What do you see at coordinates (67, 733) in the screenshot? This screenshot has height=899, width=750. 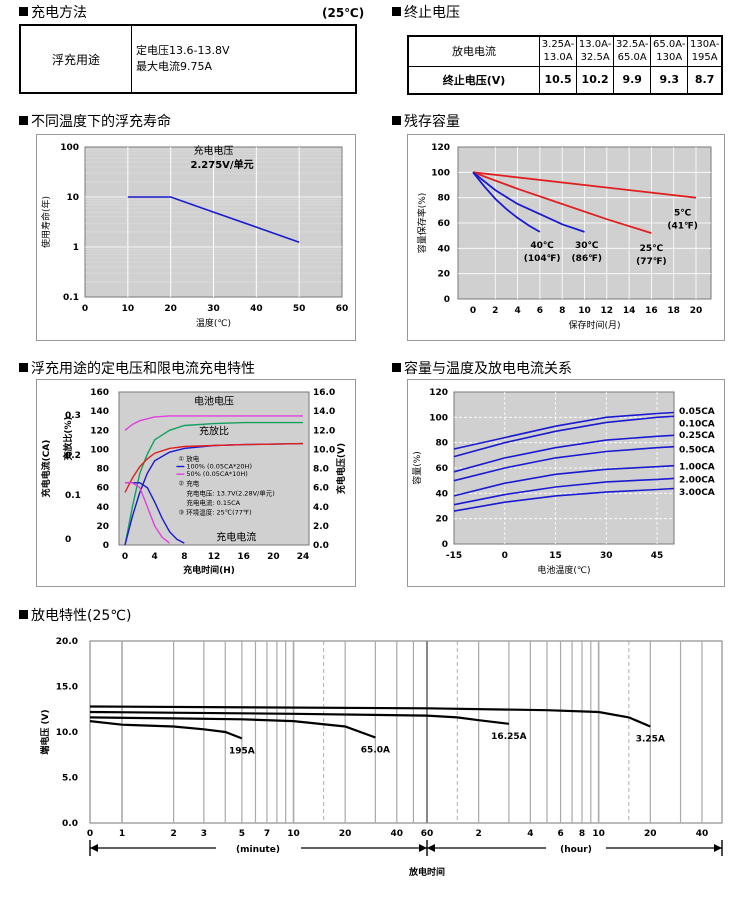 I see `y-tick-label: 10.0` at bounding box center [67, 733].